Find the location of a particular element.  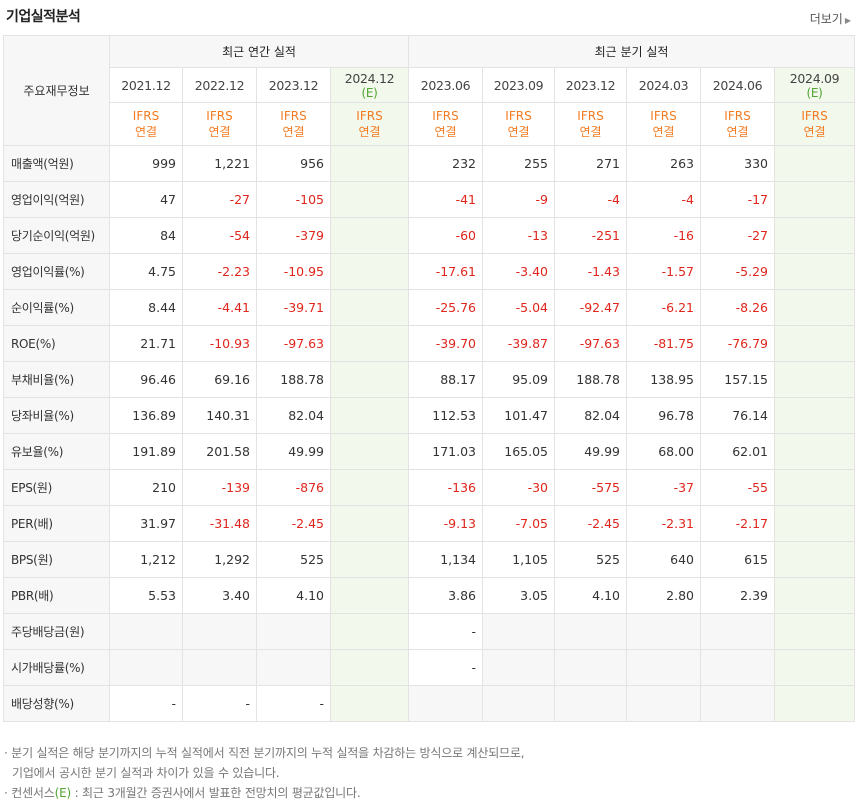

table-cell: -2.31 is located at coordinates (663, 523).